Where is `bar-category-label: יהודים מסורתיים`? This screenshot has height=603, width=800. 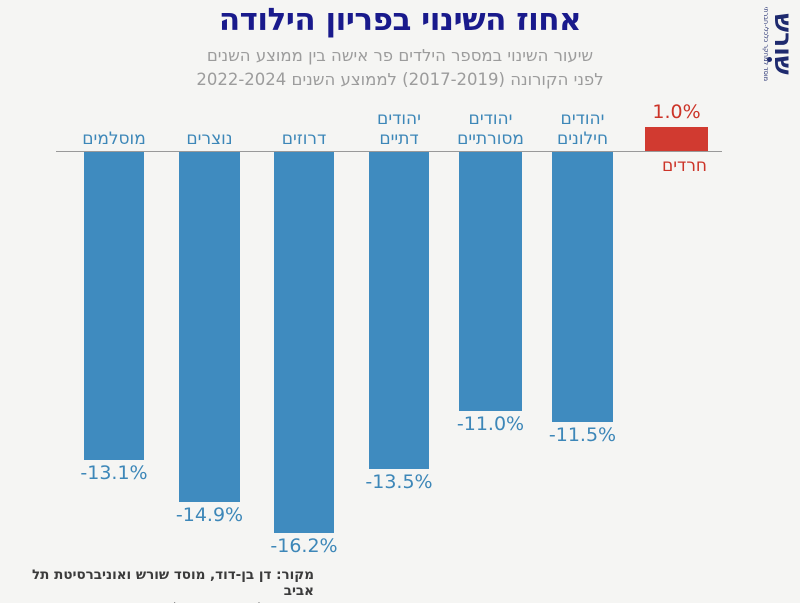 bar-category-label: יהודים מסורתיים is located at coordinates (491, 129).